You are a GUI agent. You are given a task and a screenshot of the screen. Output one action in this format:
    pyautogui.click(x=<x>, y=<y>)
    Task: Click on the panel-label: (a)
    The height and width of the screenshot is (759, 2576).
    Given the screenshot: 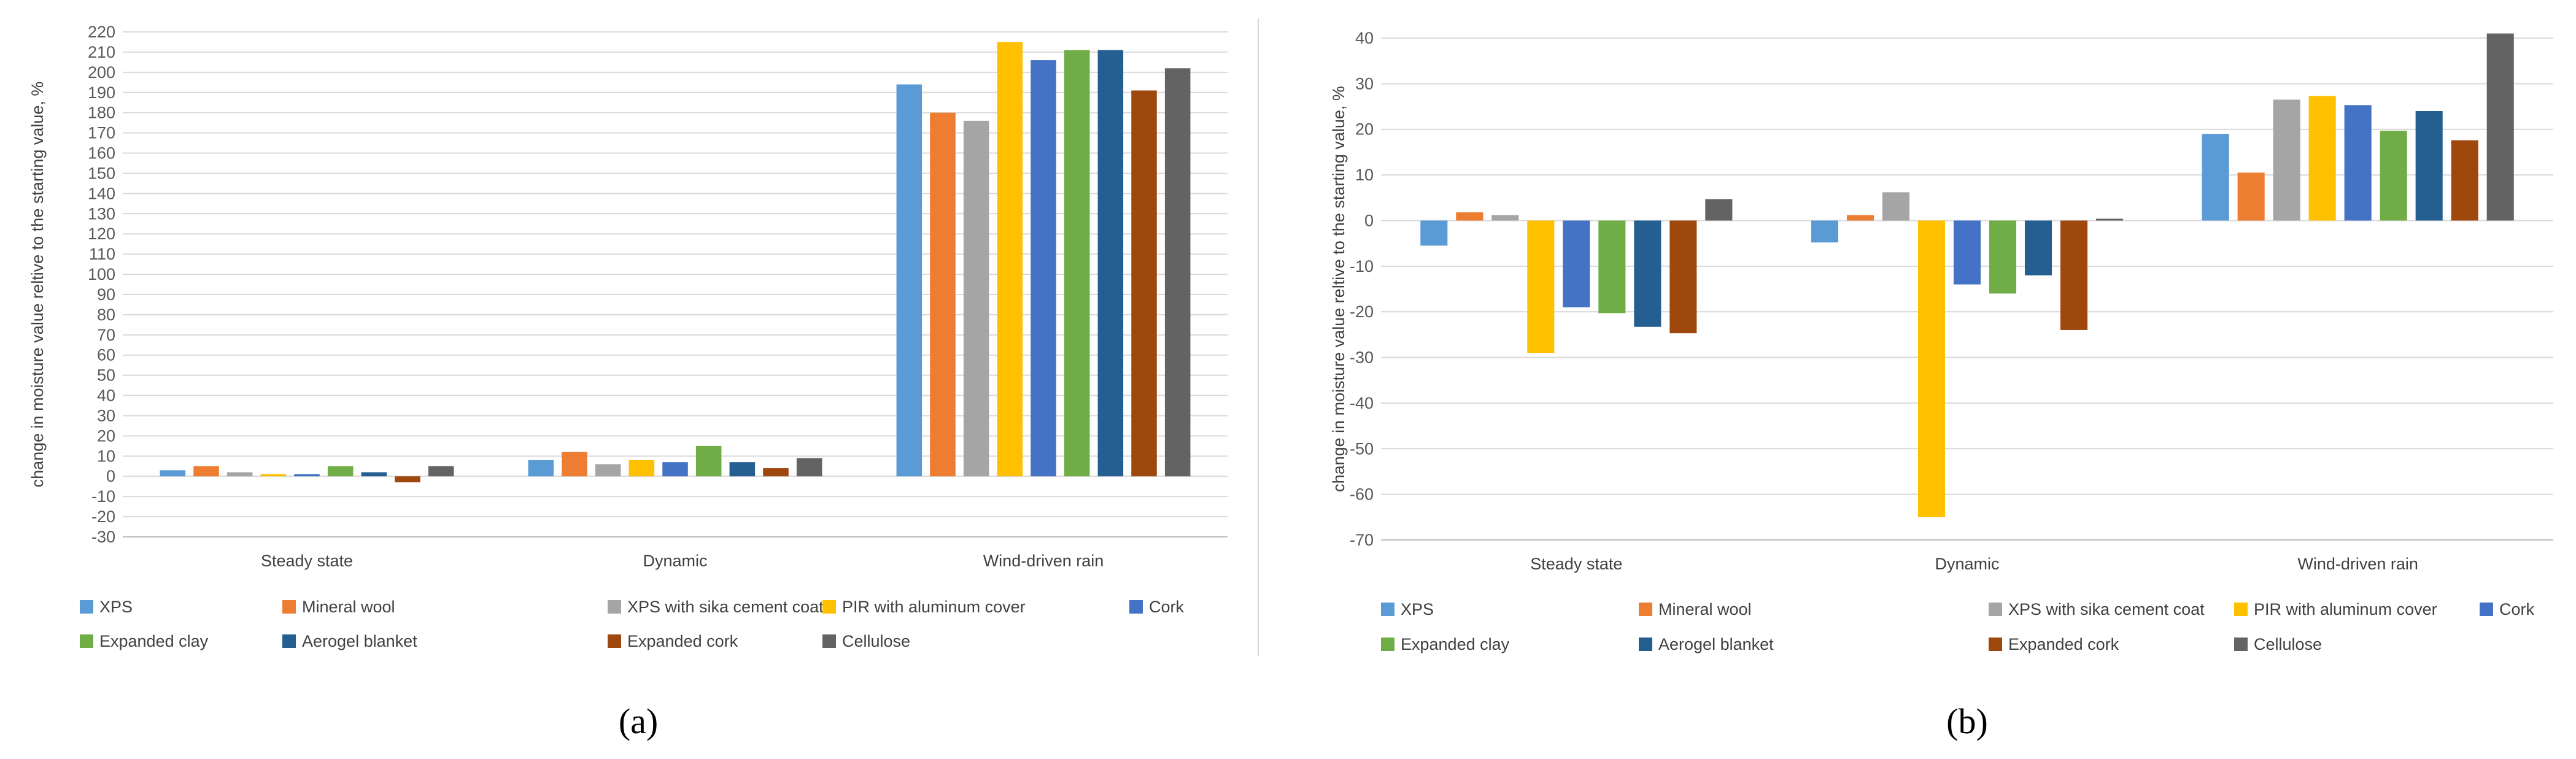 What is the action you would take?
    pyautogui.click(x=638, y=721)
    